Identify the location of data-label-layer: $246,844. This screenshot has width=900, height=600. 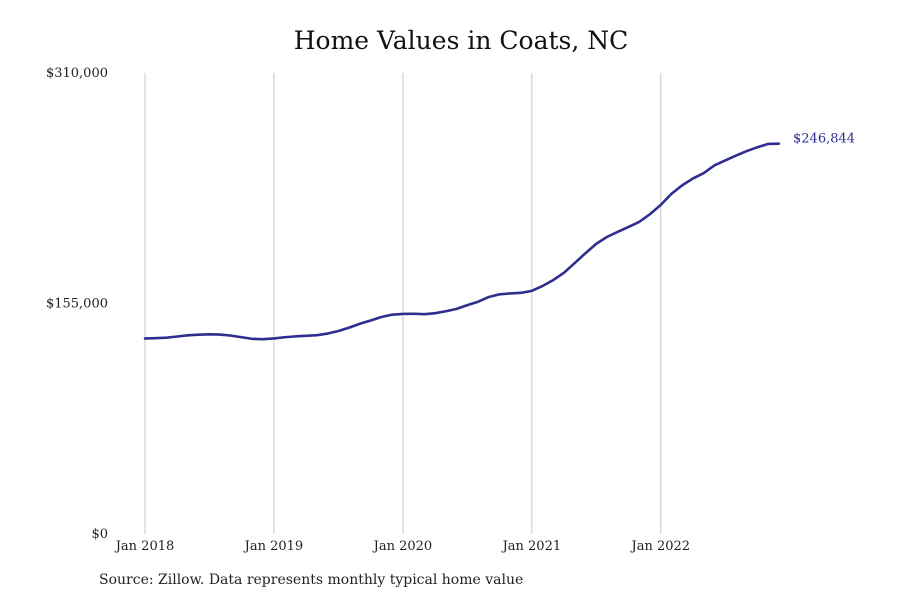
(824, 139).